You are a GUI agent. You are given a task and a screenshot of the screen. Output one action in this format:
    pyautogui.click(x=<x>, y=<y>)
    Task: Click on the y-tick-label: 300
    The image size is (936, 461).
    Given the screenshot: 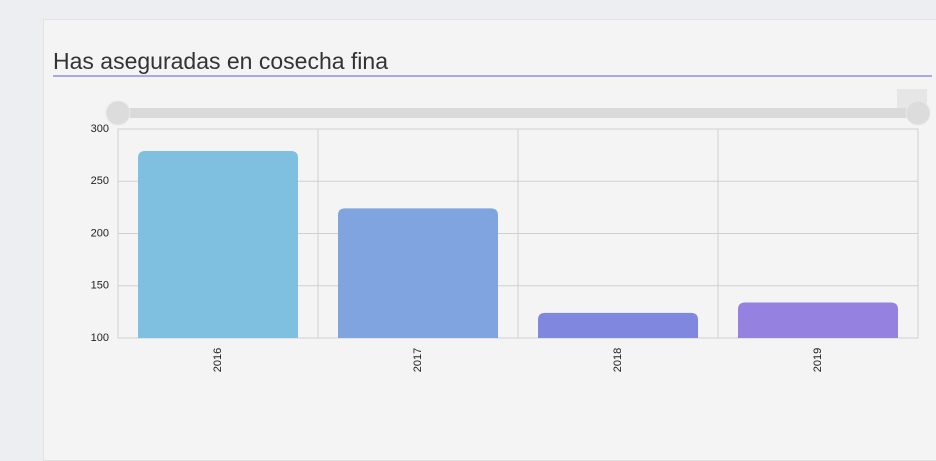 What is the action you would take?
    pyautogui.click(x=100, y=129)
    